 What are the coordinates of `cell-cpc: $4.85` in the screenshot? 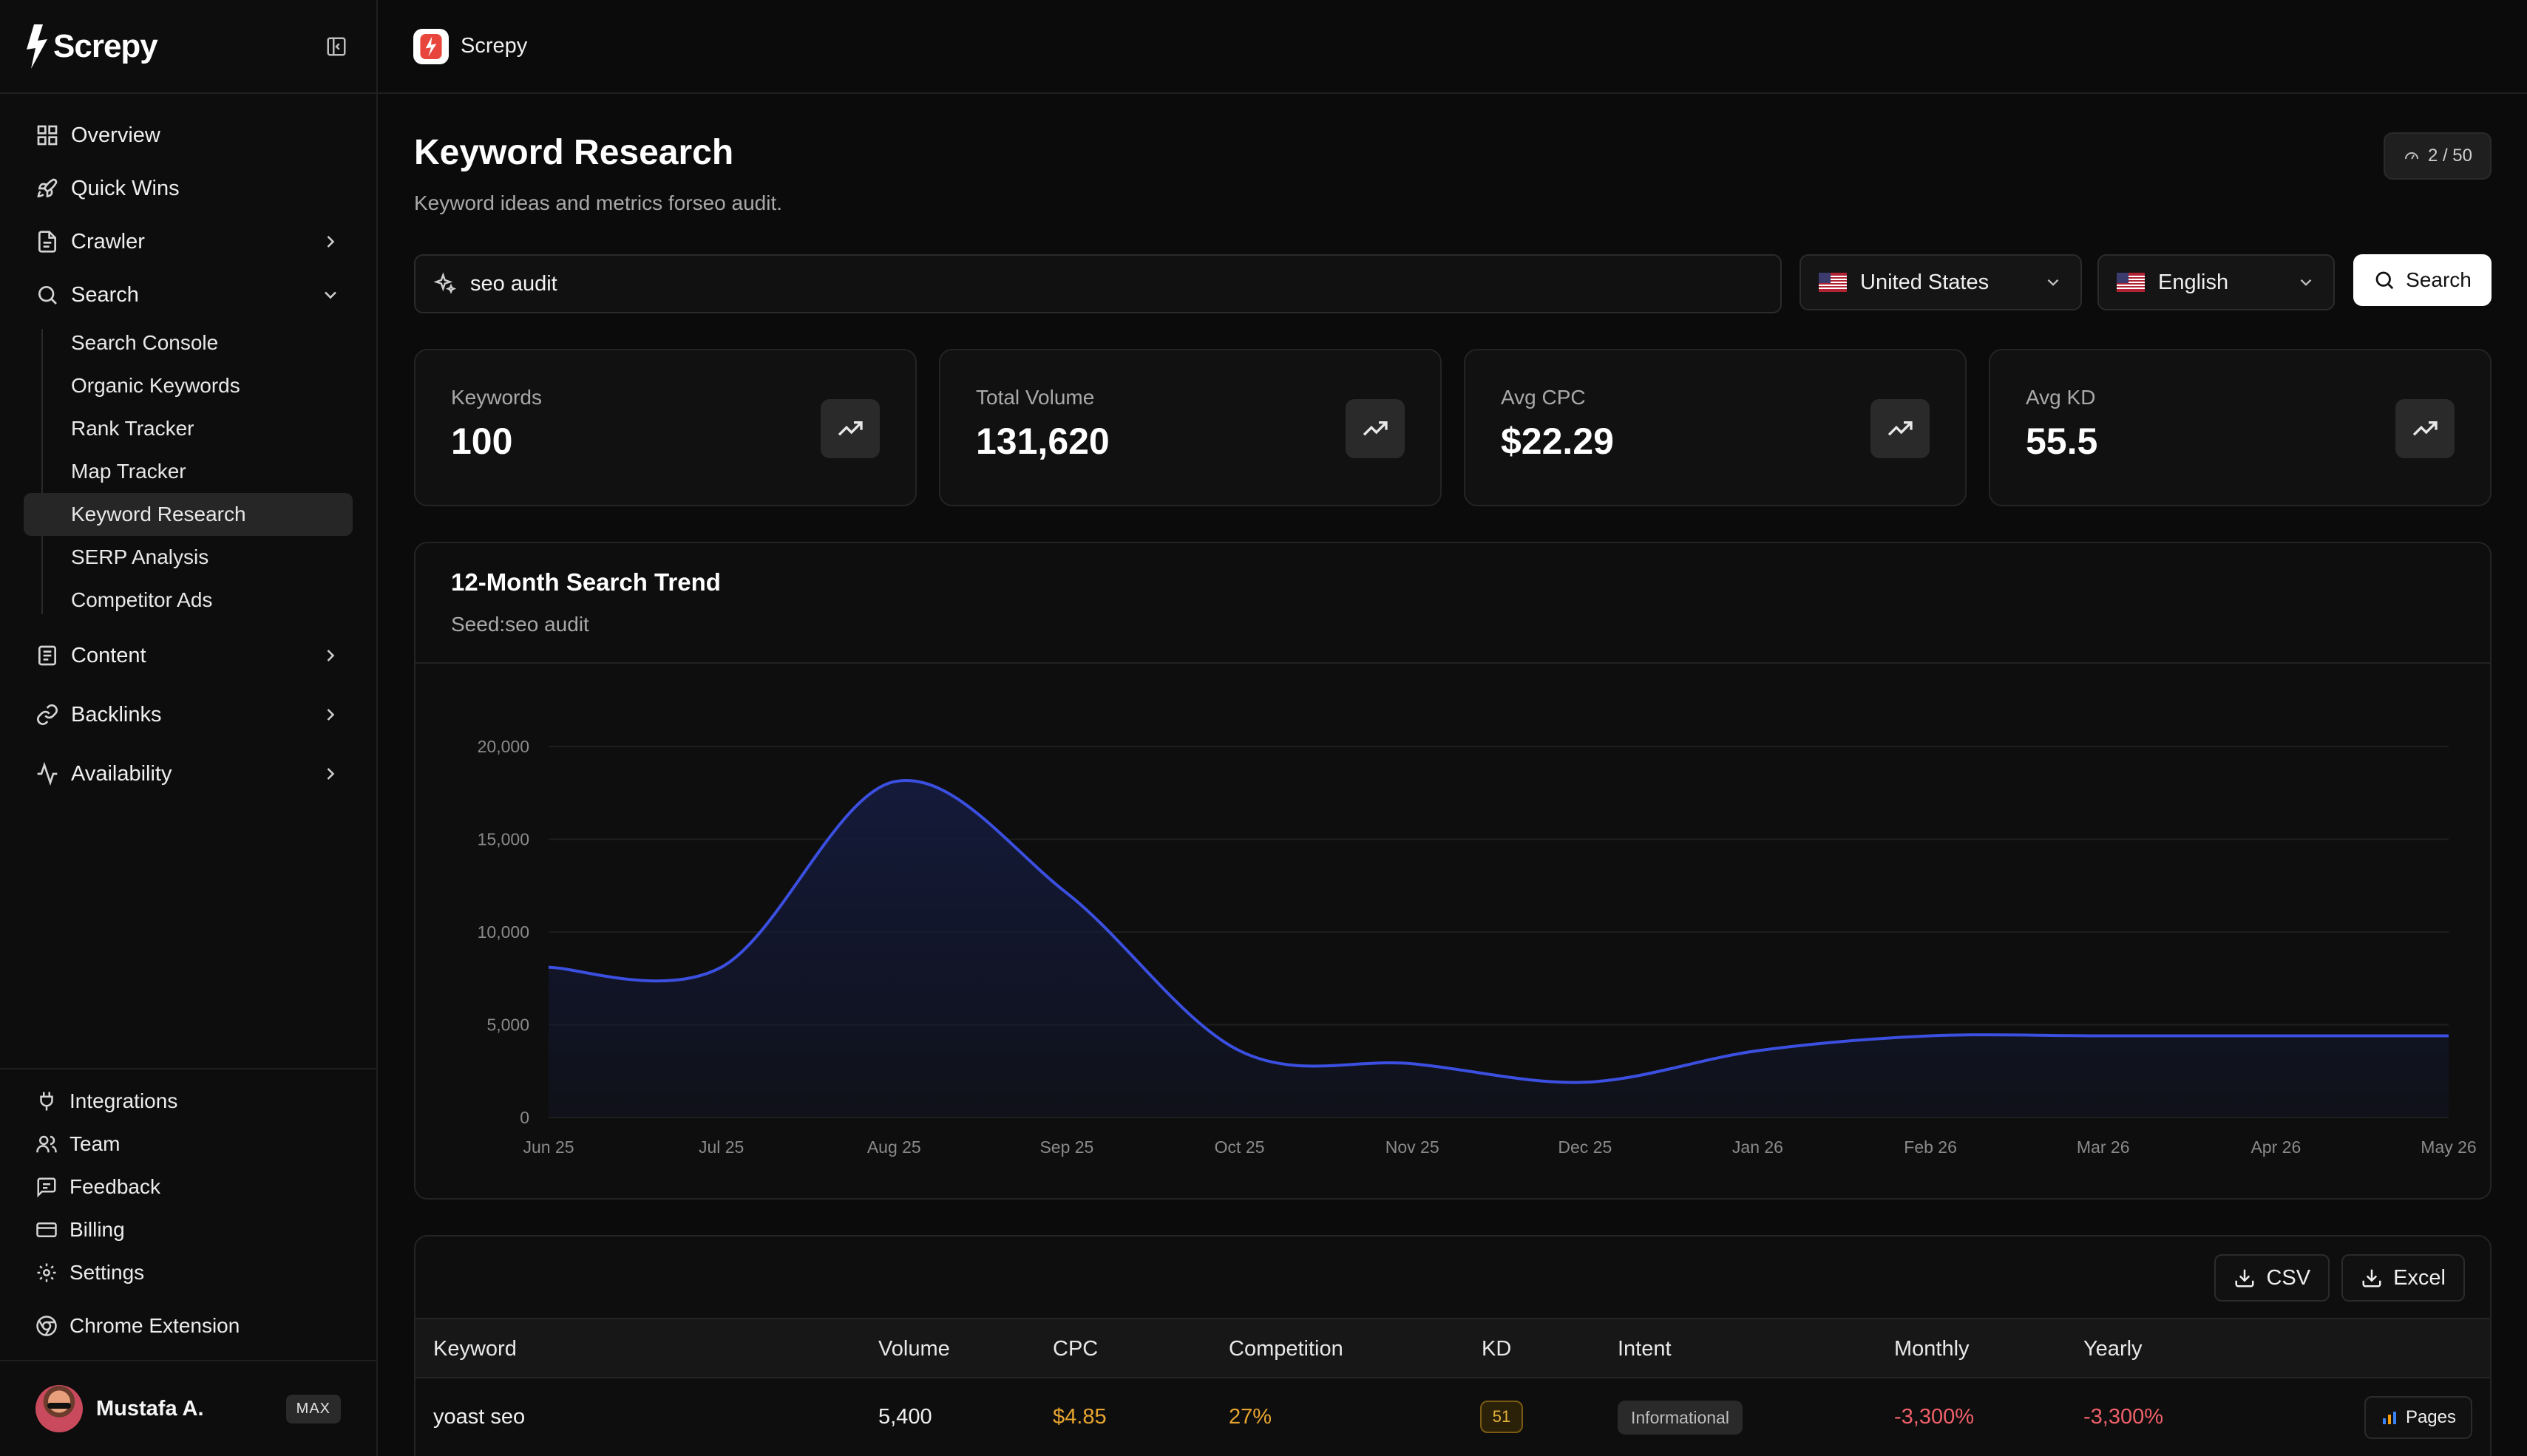 It's located at (1080, 1417).